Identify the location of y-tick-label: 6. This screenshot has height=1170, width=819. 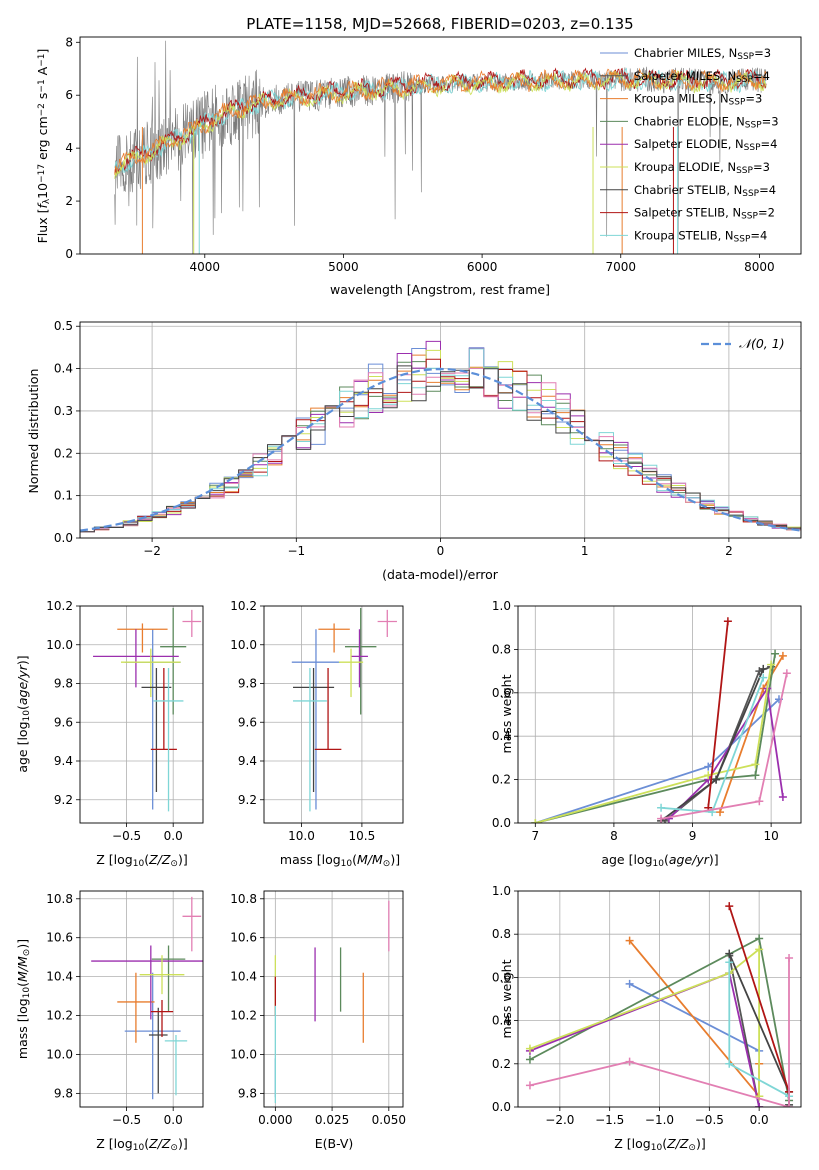
(69, 95).